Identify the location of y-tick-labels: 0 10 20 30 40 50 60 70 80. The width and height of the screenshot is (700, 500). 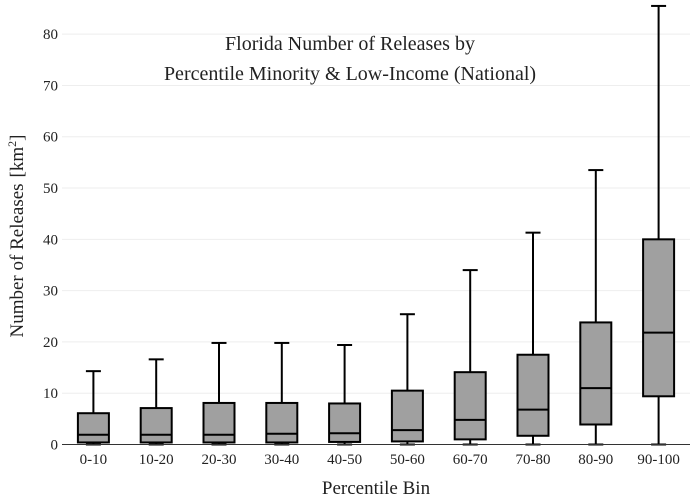
(50, 240).